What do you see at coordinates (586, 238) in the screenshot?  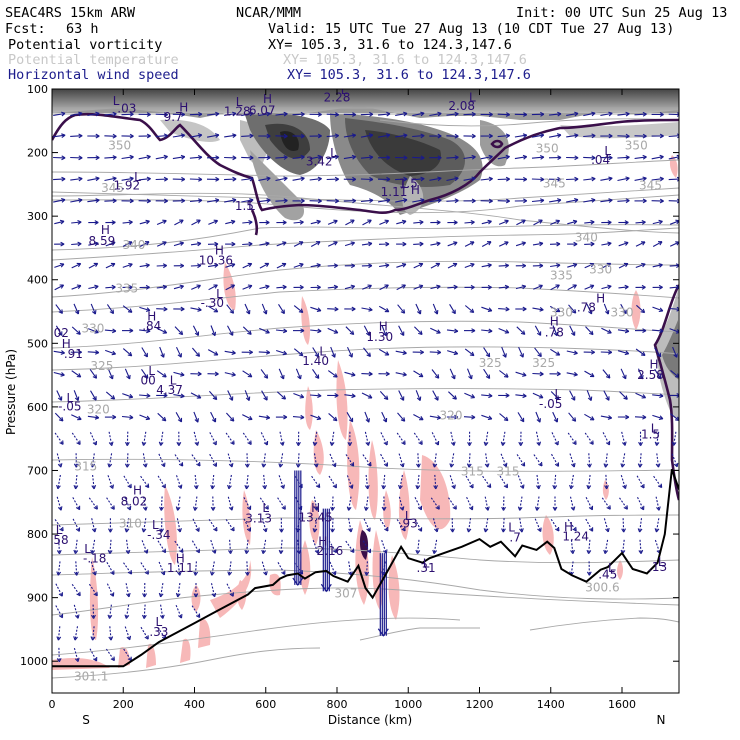 I see `theta-label: 340` at bounding box center [586, 238].